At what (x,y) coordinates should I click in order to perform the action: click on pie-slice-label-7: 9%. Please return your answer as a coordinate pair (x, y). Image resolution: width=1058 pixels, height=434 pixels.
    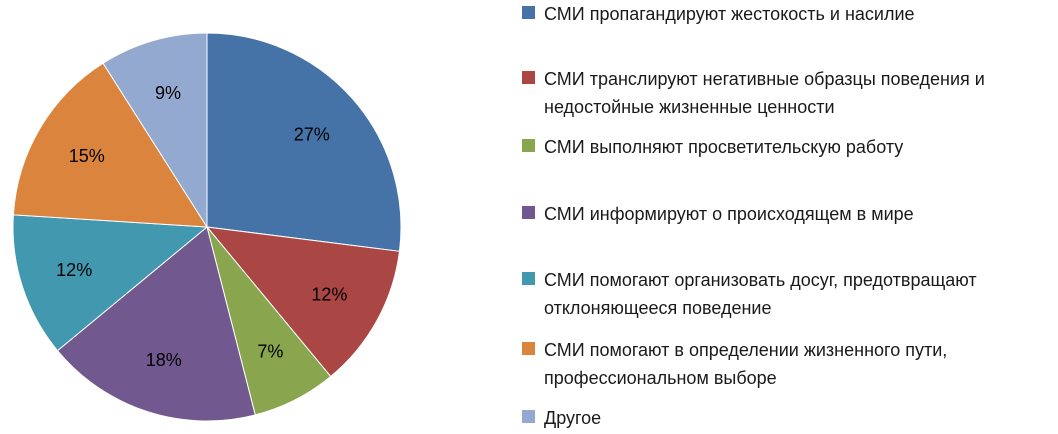
    Looking at the image, I should click on (168, 93).